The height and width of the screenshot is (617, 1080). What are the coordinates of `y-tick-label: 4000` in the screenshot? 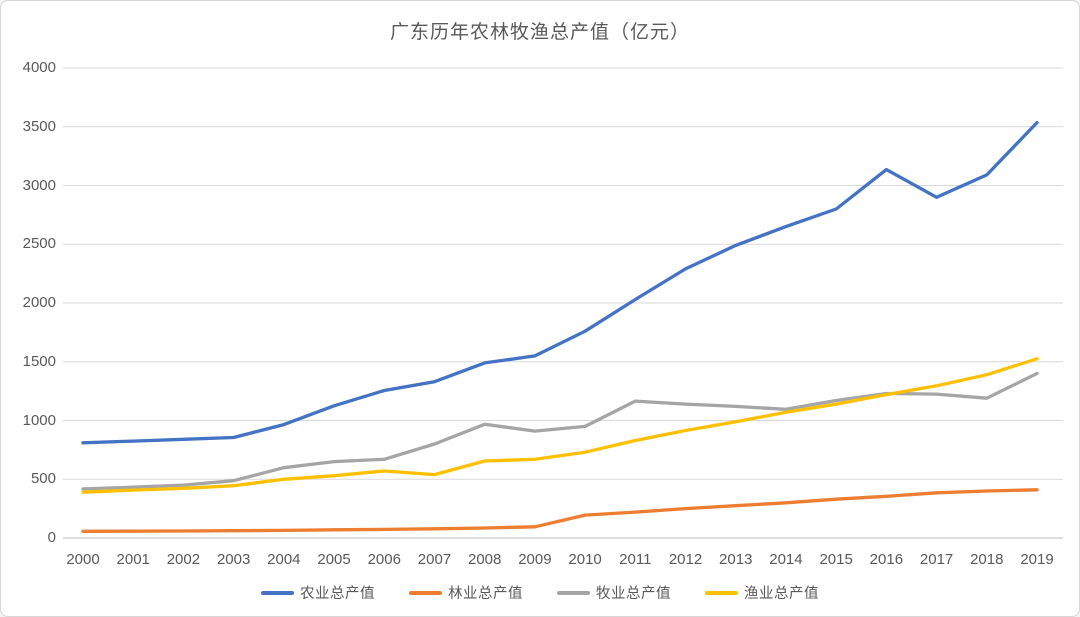 It's located at (39, 67).